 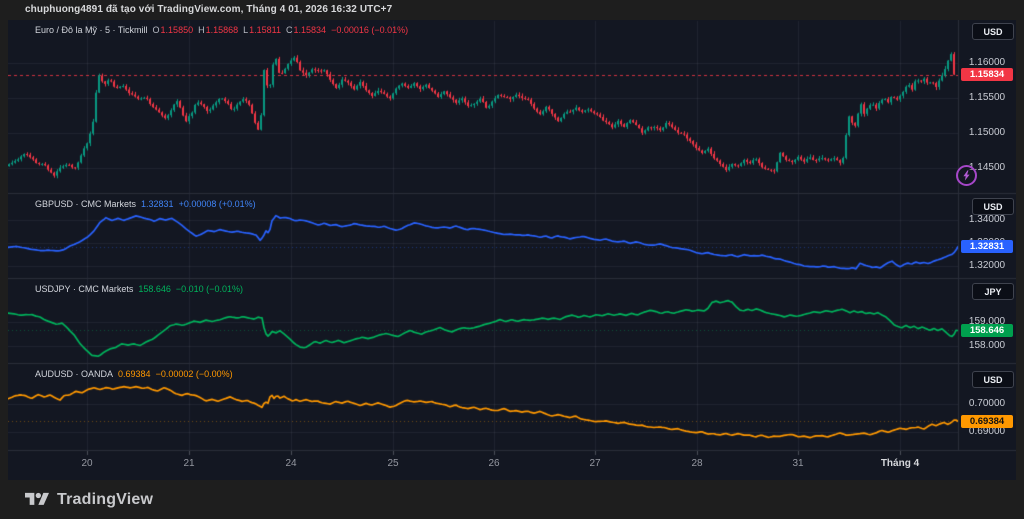 I want to click on lightning-bolt-glyph, so click(x=966, y=175).